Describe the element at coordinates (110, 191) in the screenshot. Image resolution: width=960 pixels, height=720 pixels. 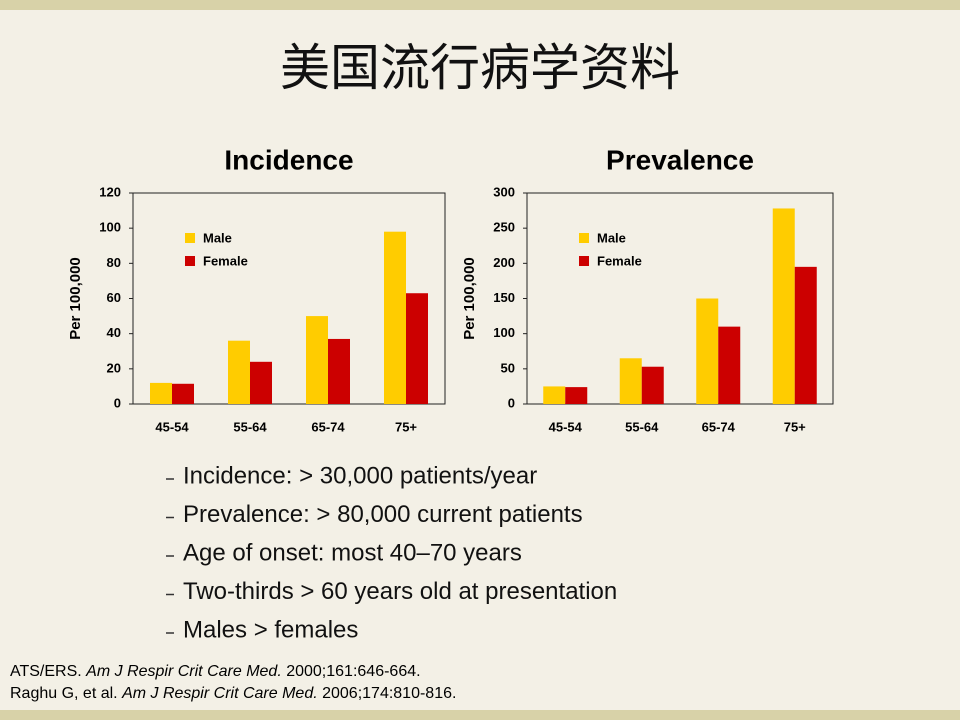
I see `y-tick-label: 120` at that location.